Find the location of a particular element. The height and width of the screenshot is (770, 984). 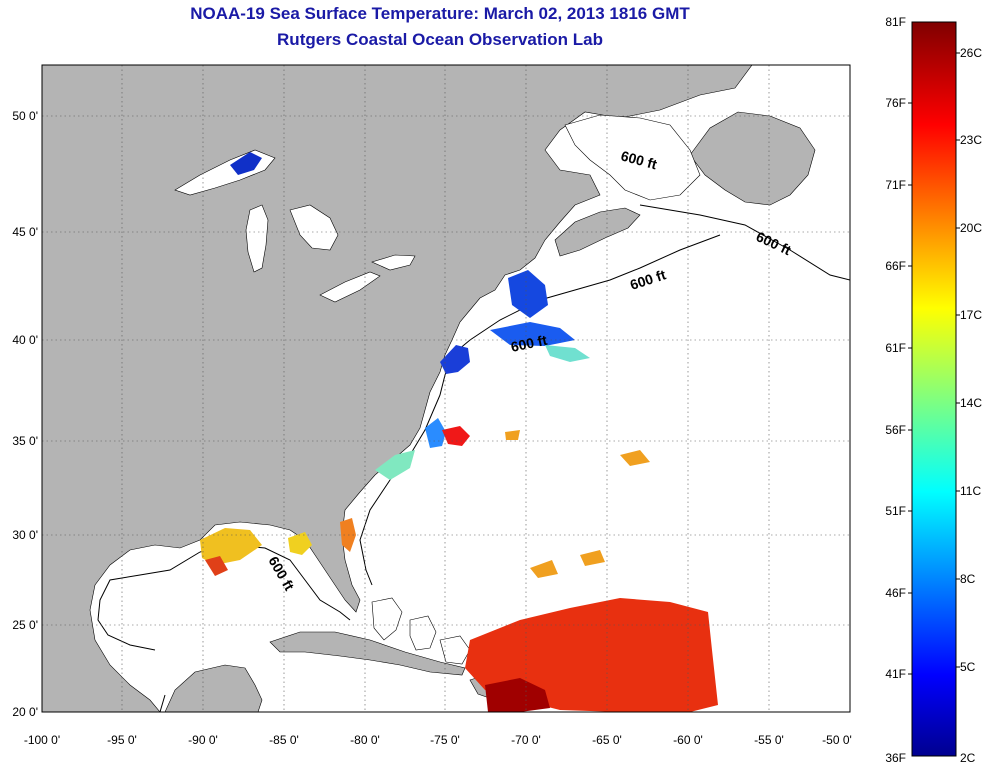

colorbar-c-label: 2C is located at coordinates (968, 758).